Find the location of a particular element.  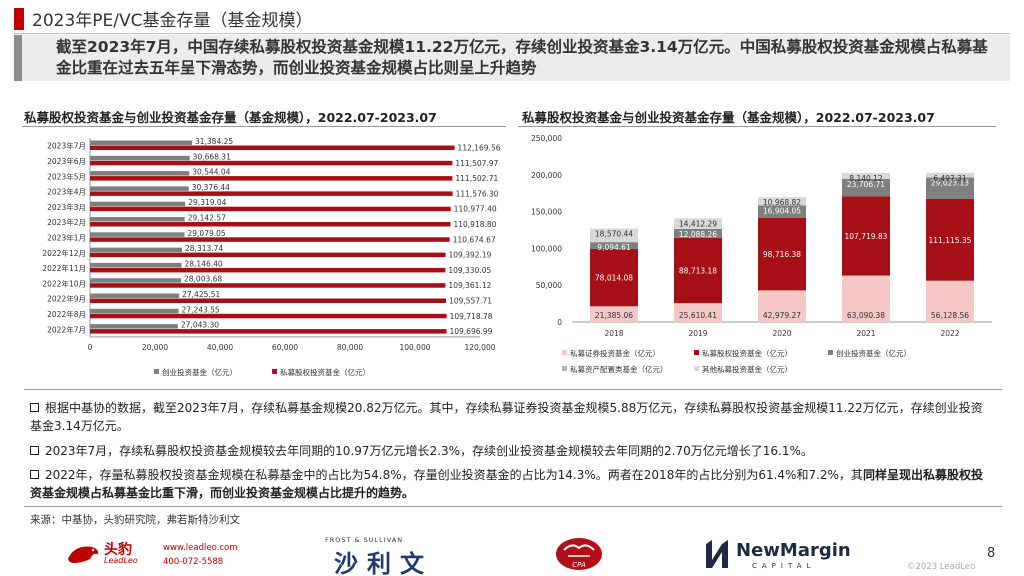

data-label-vc: 29,079.05 is located at coordinates (207, 233).